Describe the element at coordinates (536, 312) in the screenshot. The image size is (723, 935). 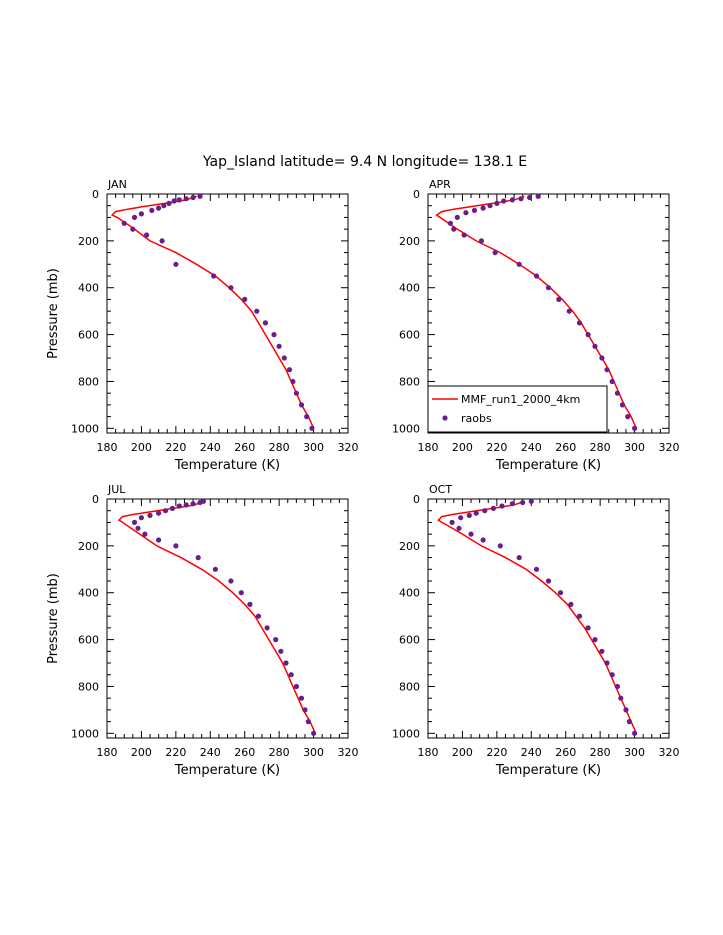
I see `model-profile-line` at that location.